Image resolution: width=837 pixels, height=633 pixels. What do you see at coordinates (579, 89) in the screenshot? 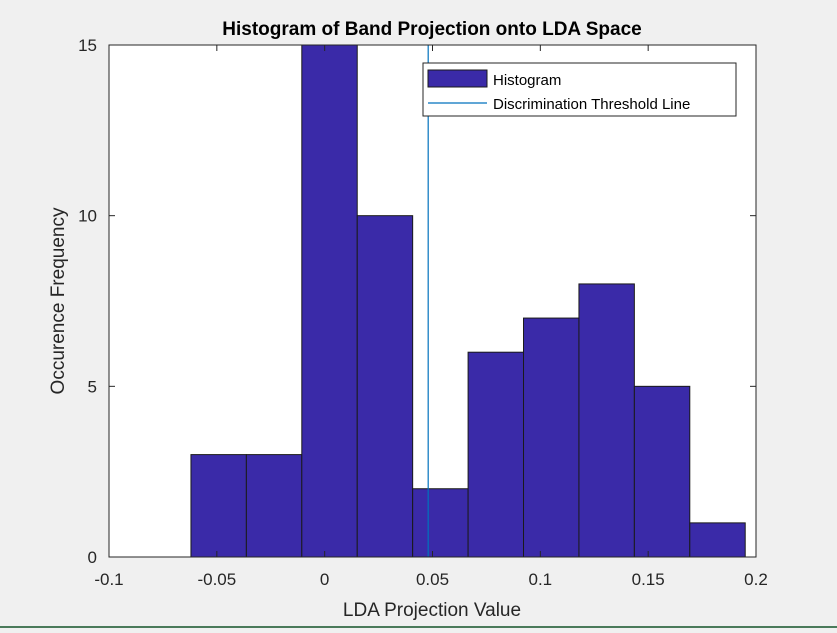
I see `legend: Histogram Discrimination Threshold Line` at bounding box center [579, 89].